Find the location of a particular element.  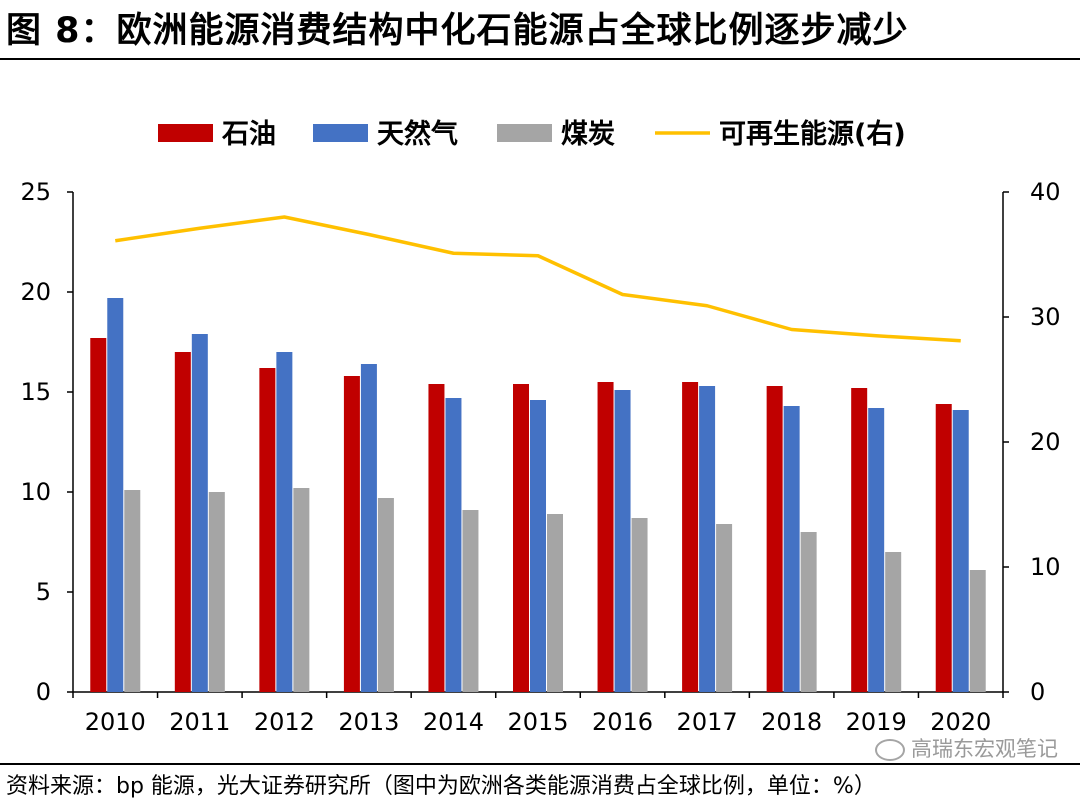

wechat-icon is located at coordinates (890, 750).